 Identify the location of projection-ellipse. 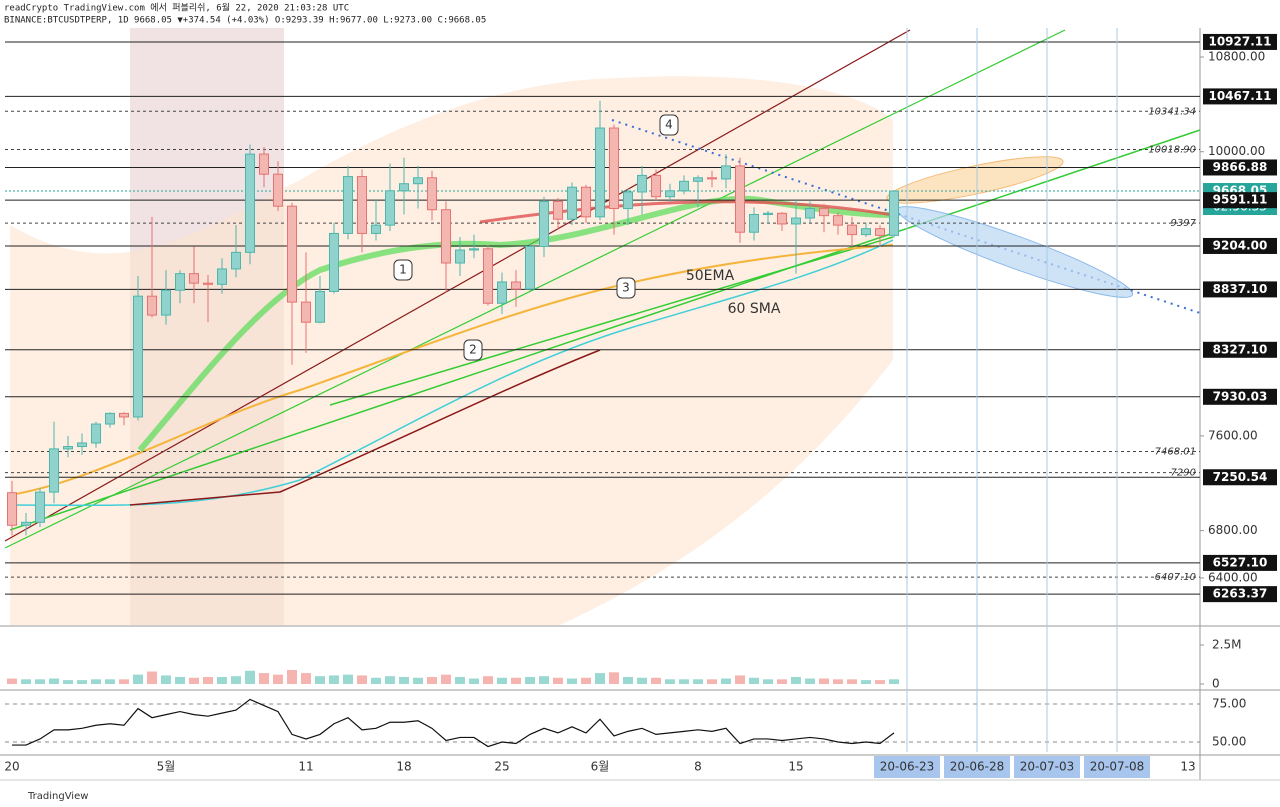
(975, 180).